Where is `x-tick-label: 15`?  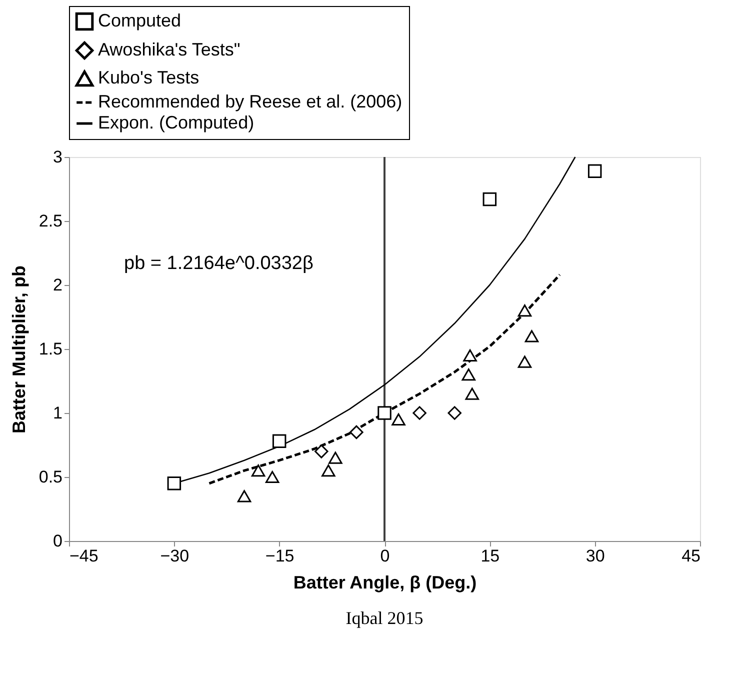 x-tick-label: 15 is located at coordinates (490, 556).